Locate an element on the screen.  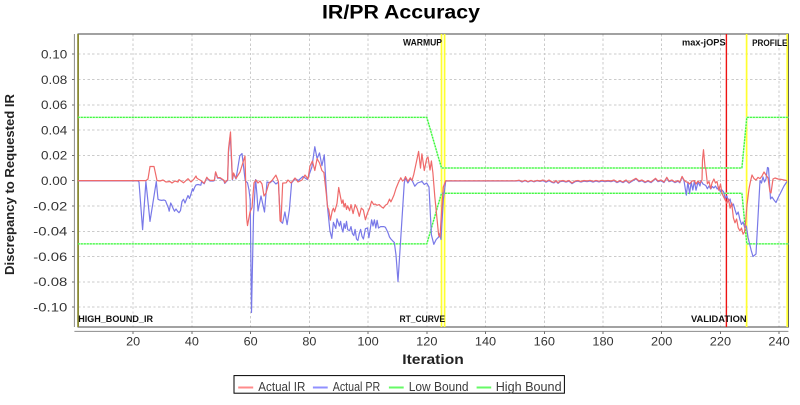
svg-text: 220 is located at coordinates (721, 341).